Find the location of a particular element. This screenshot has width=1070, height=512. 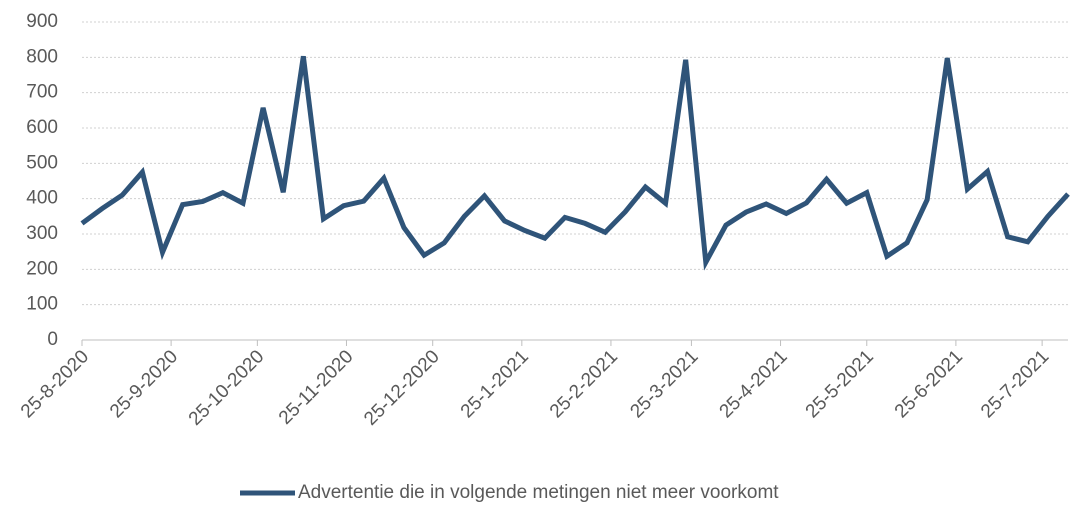

y-tick-label: 600 is located at coordinates (42, 127).